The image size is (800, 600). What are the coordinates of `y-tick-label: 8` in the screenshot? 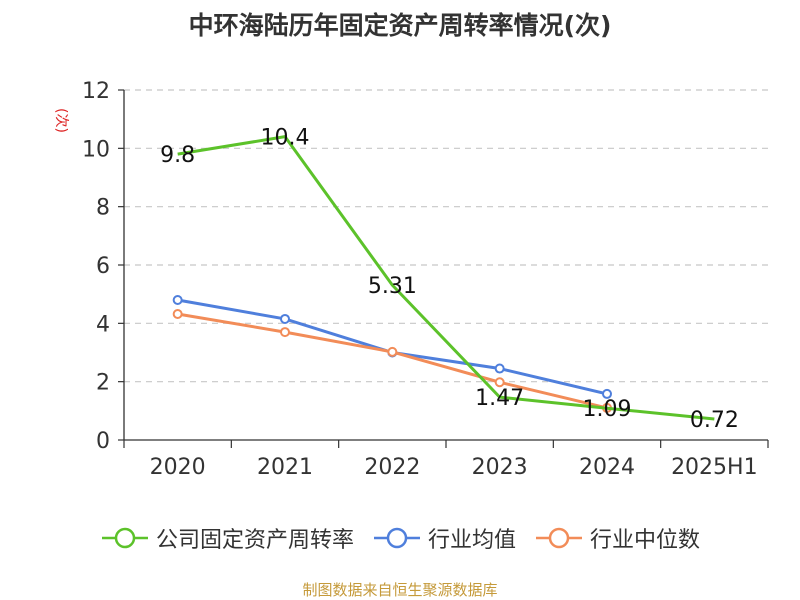 It's located at (103, 208).